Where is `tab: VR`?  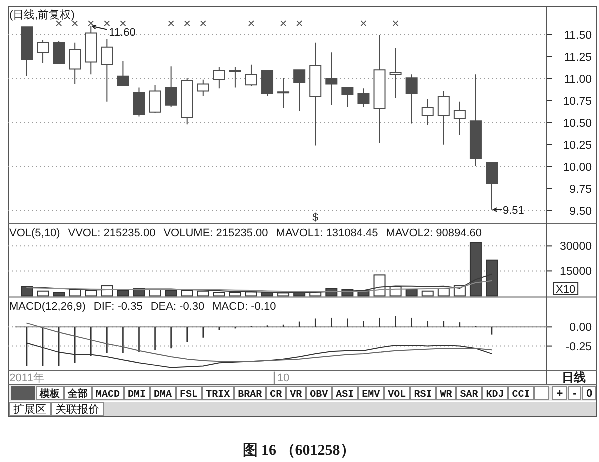
tab: VR is located at coordinates (296, 393).